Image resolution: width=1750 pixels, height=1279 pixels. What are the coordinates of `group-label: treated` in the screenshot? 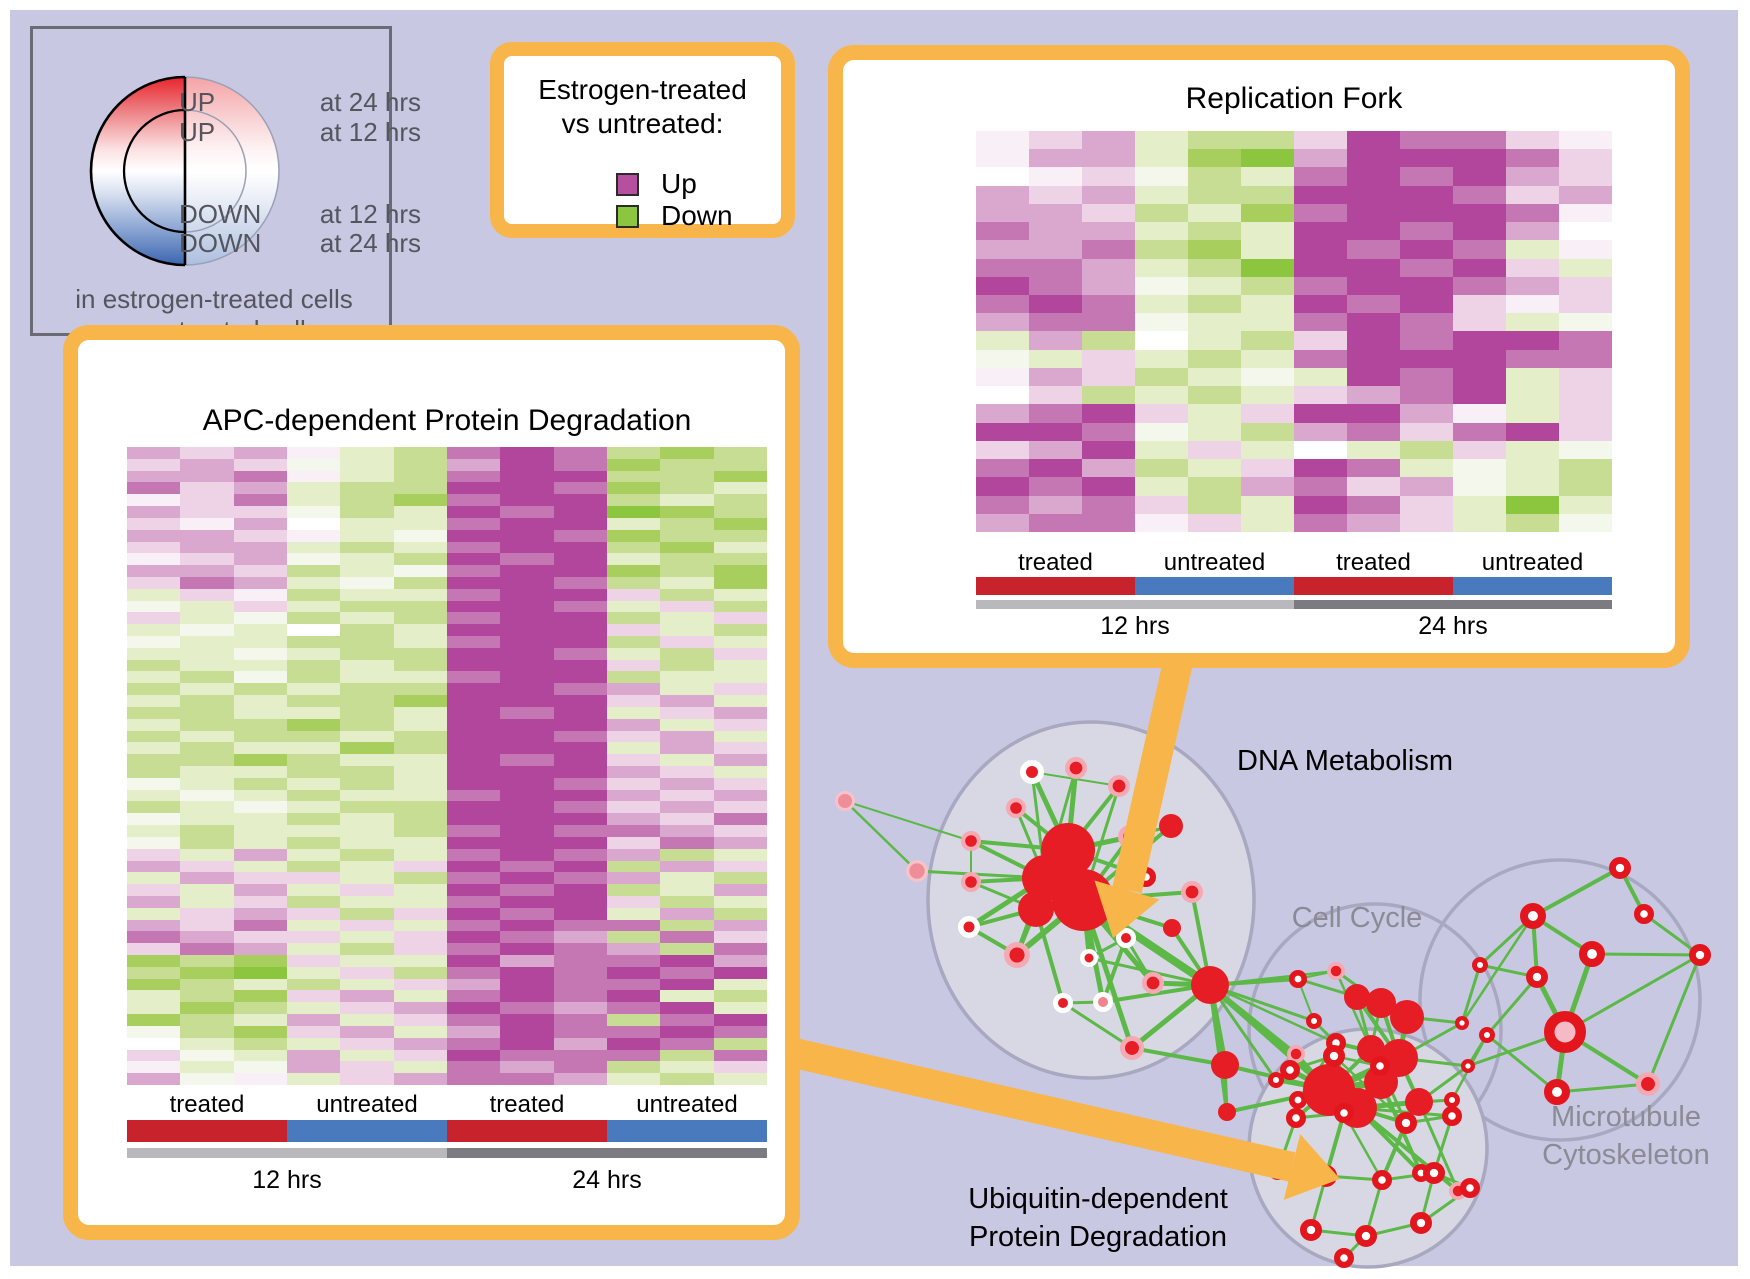 It's located at (207, 1104).